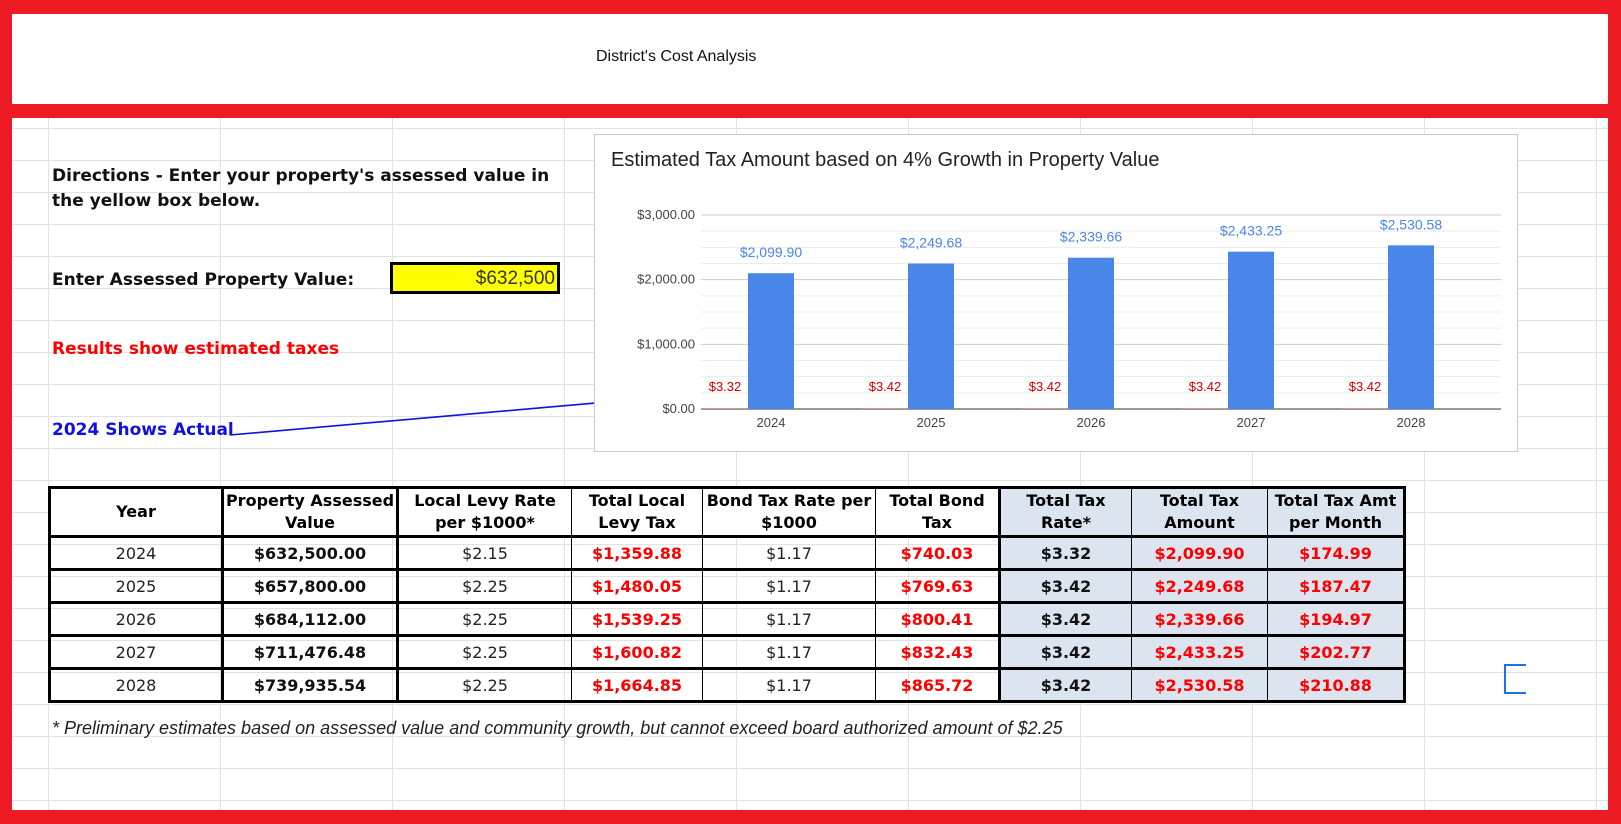 Image resolution: width=1621 pixels, height=824 pixels. Describe the element at coordinates (309, 652) in the screenshot. I see `table-cell: $711,476.48` at that location.